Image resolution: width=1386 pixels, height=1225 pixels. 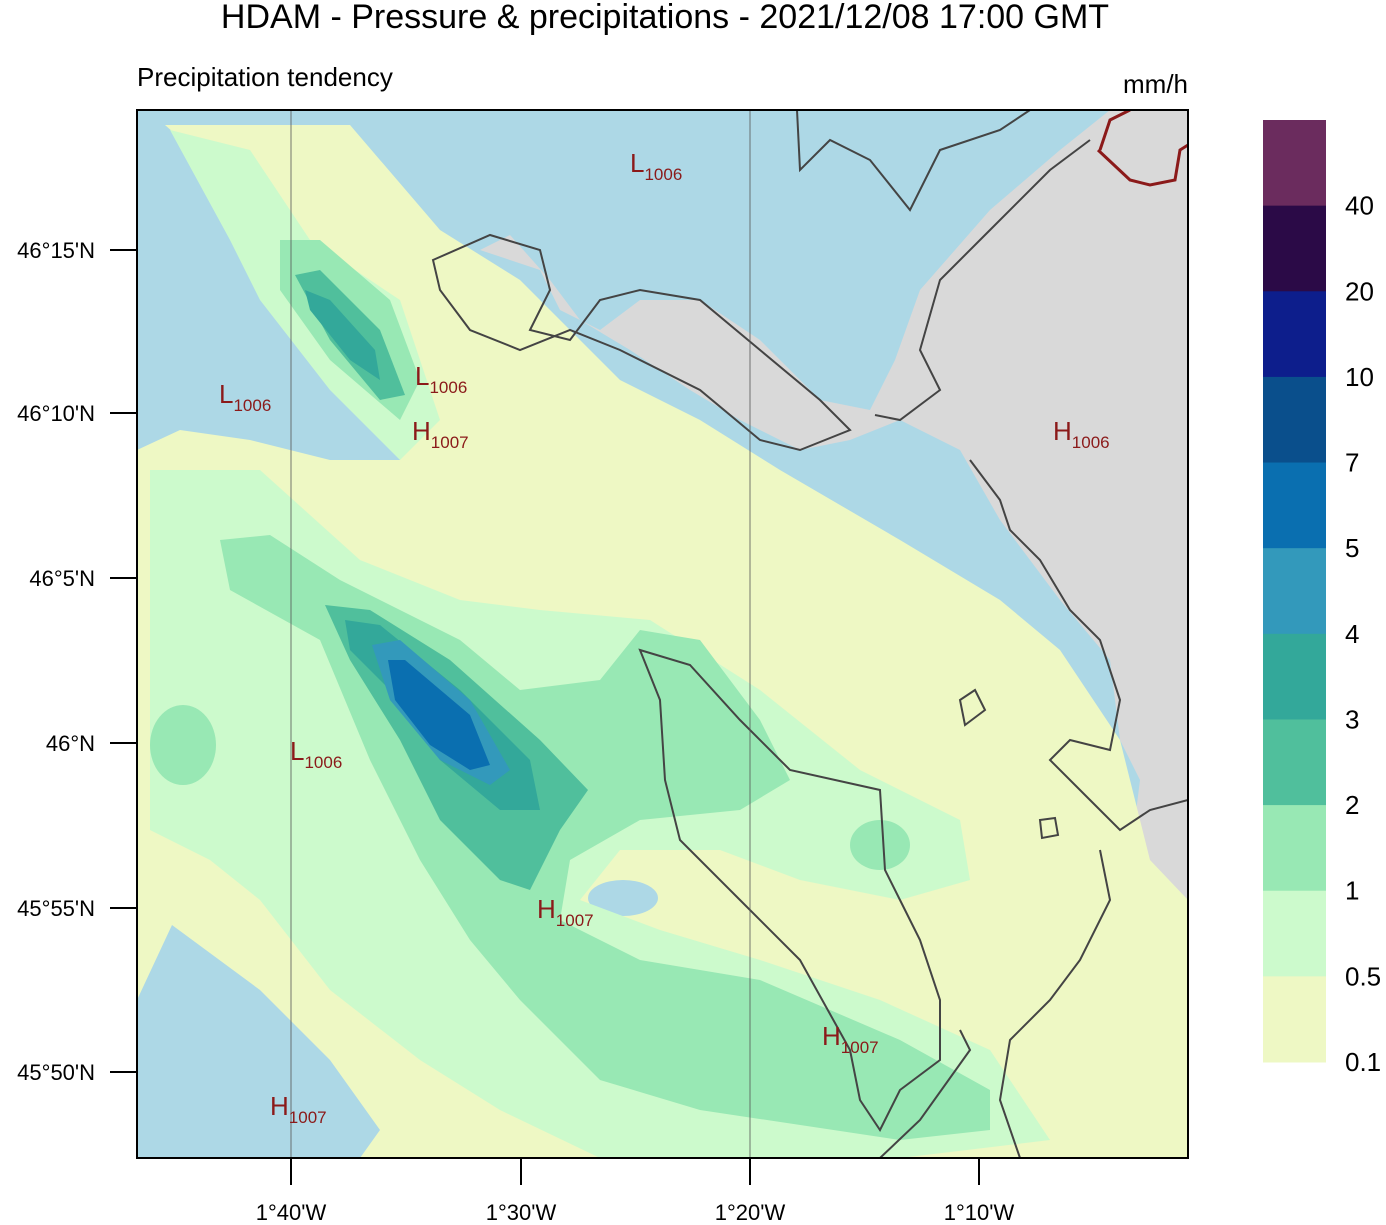 What do you see at coordinates (62, 578) in the screenshot?
I see `y-tick-label: 46°5'N` at bounding box center [62, 578].